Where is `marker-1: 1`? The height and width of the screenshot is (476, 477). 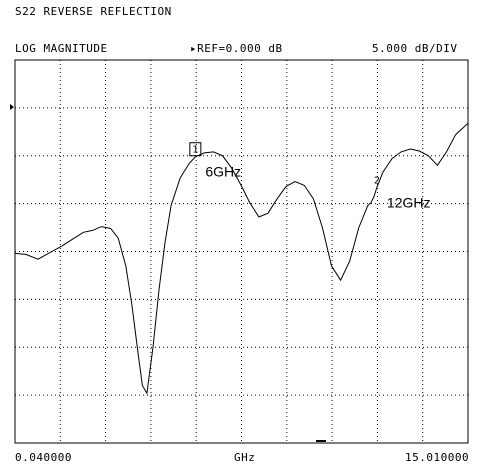 marker-1: 1 is located at coordinates (195, 149).